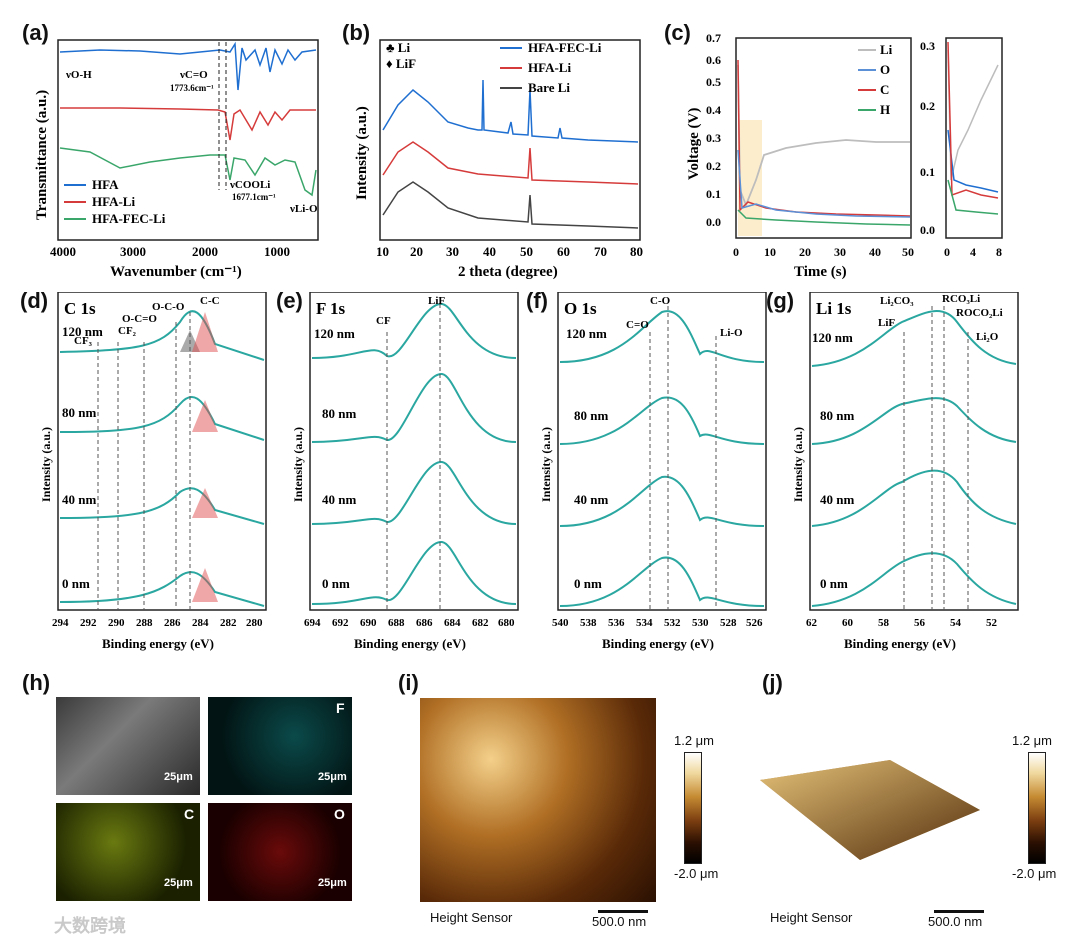 The height and width of the screenshot is (943, 1080). Describe the element at coordinates (677, 32) in the screenshot. I see `panel-c-label: (c)` at that location.